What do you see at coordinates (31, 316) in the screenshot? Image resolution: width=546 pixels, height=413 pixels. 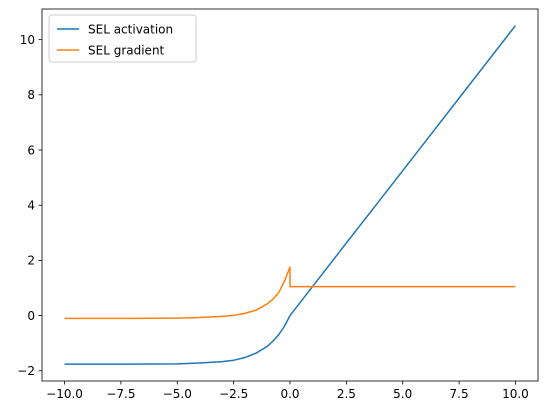 I see `y-tick-label: 0` at bounding box center [31, 316].